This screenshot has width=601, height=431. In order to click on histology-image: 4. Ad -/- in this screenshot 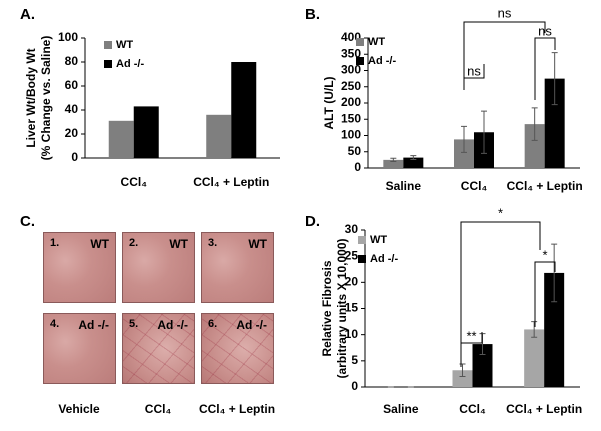, I will do `click(79, 348)`.